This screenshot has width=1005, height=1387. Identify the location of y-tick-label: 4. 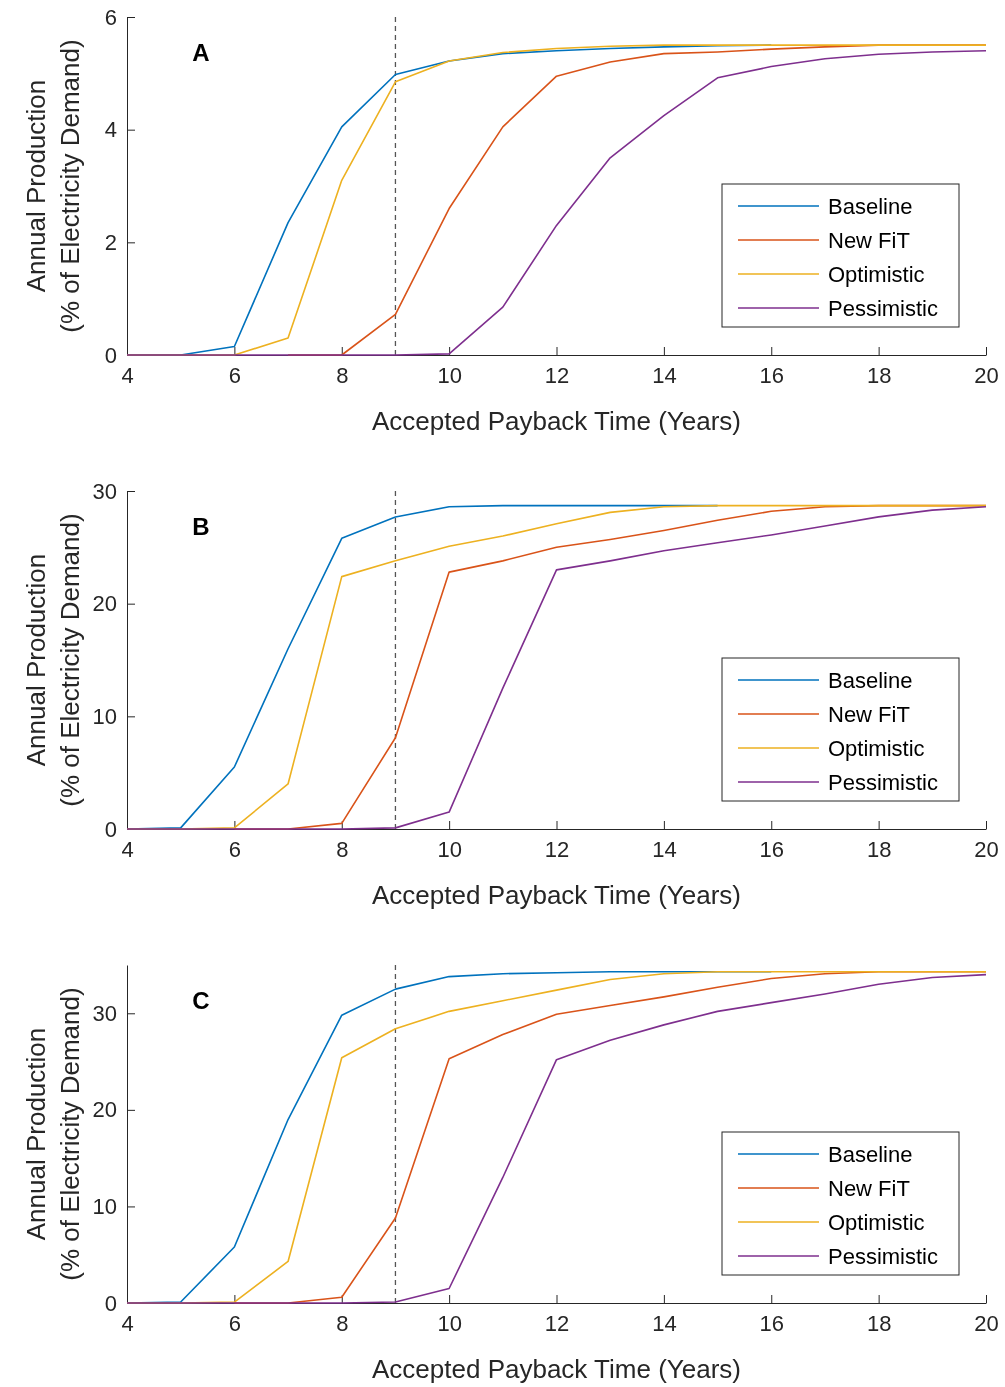
(110, 130).